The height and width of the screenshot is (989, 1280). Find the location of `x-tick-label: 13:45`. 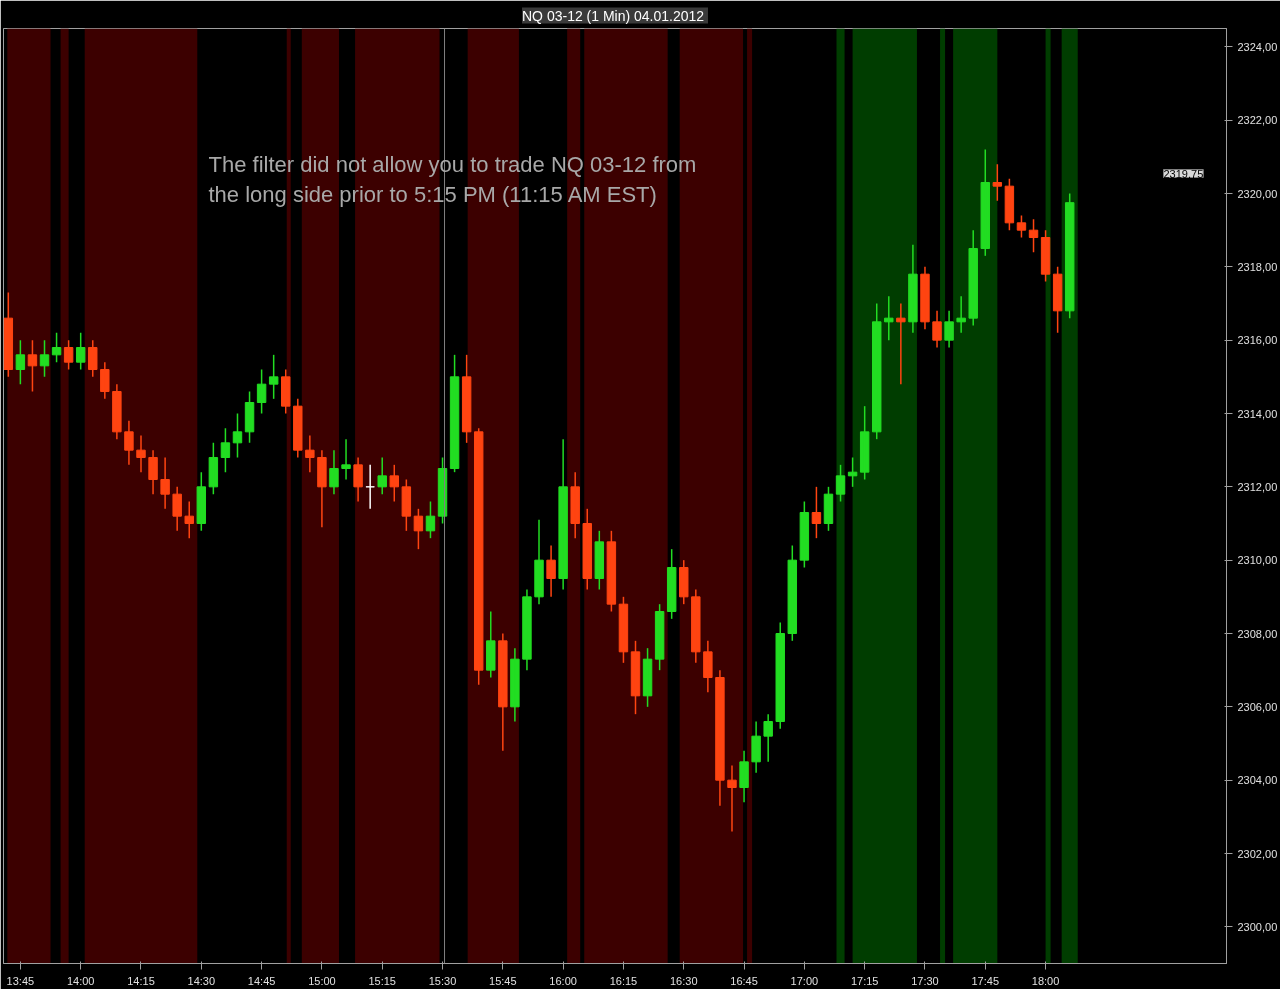

x-tick-label: 13:45 is located at coordinates (20, 980).